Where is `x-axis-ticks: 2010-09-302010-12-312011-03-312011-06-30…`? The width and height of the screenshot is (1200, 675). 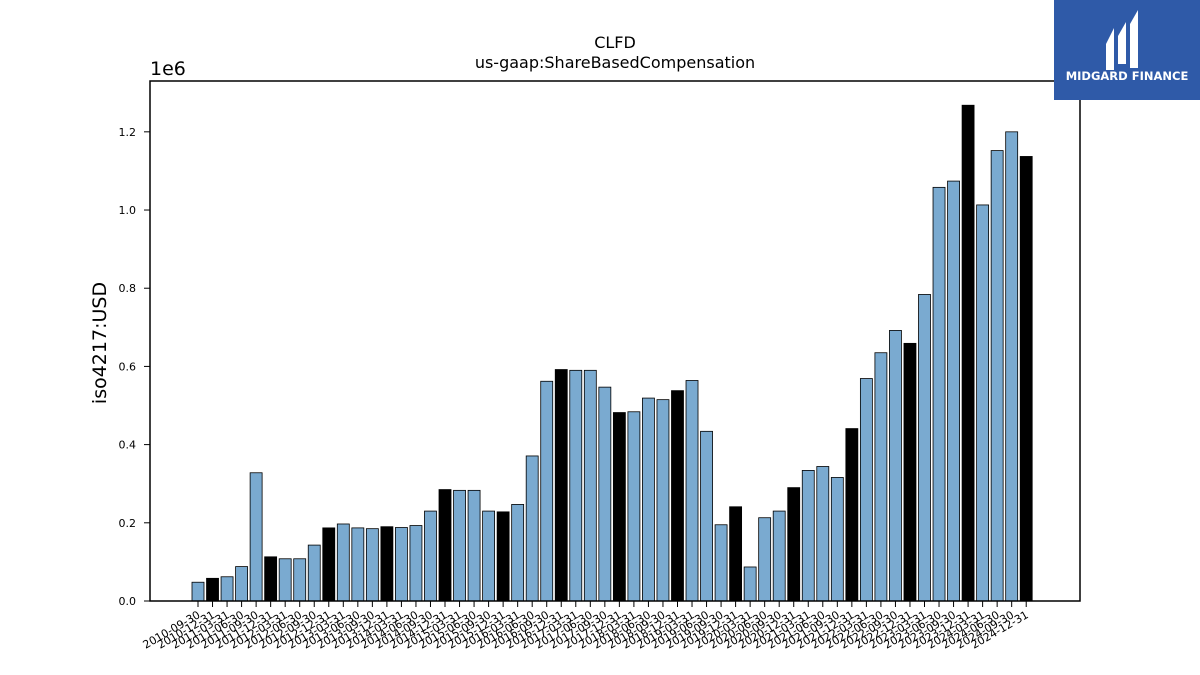
x-axis-ticks: 2010-09-302010-12-312011-03-312011-06-30… is located at coordinates (586, 626).